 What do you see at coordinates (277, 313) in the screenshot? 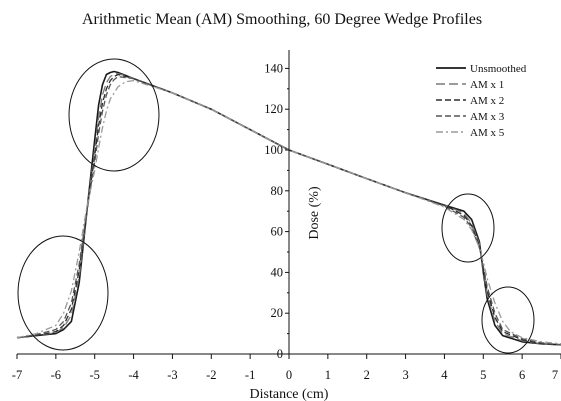
I see `y-tick-label: 20` at bounding box center [277, 313].